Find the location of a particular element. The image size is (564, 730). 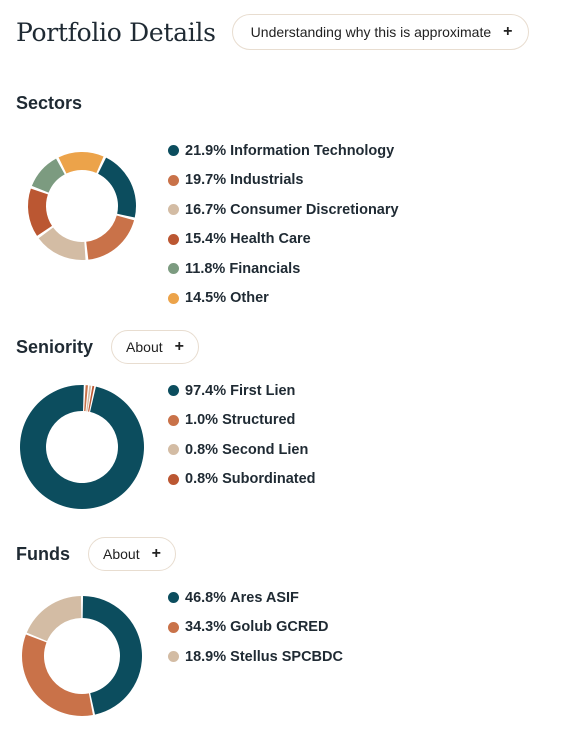

funds-about-button: About + is located at coordinates (132, 554).